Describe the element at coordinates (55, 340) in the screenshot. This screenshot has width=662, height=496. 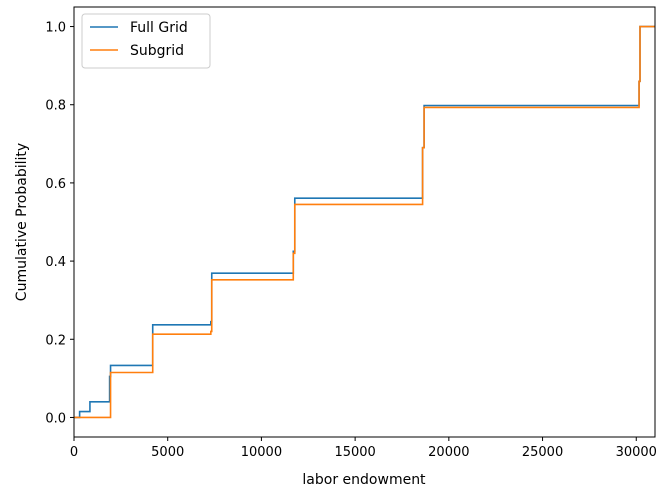
I see `y-tick-label: 0.2` at that location.